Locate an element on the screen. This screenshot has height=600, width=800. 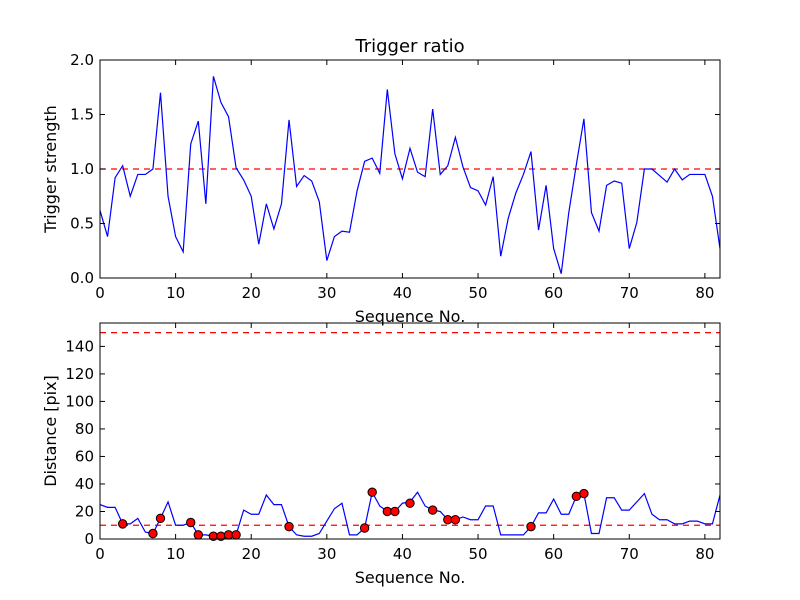
y-tick-label: 0.5 is located at coordinates (82, 224).